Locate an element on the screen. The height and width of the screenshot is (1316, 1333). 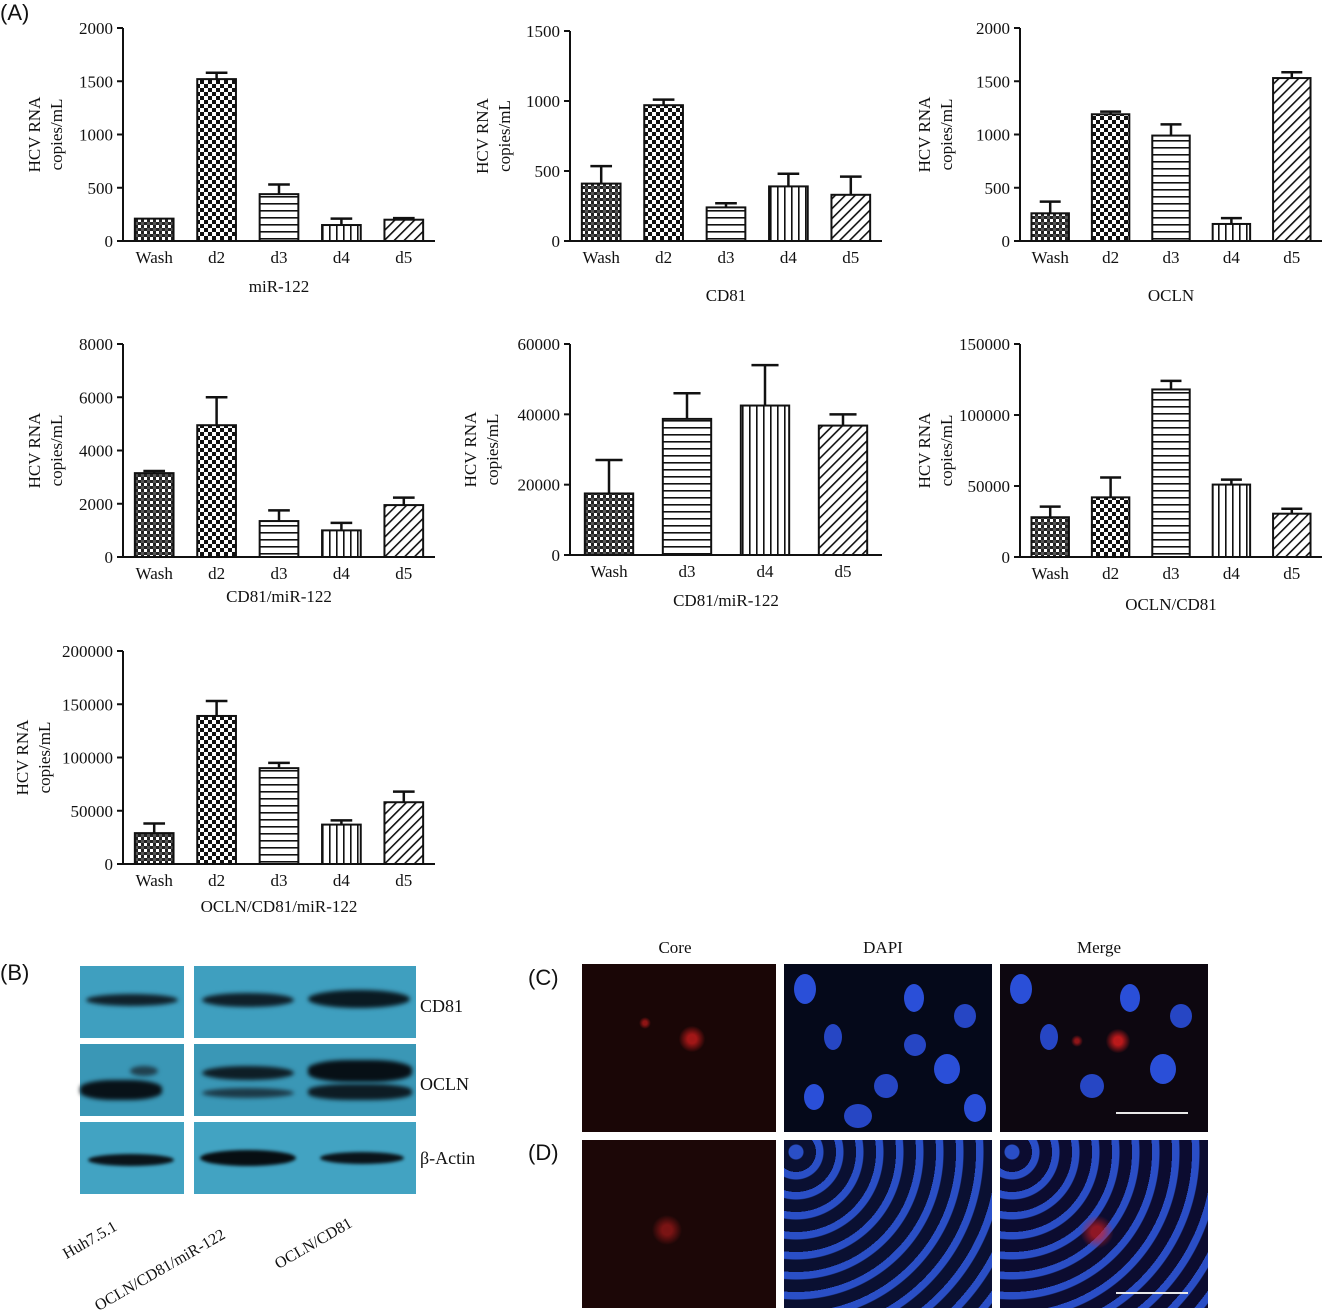
chart-title: OCLN/CD81/miR-122 is located at coordinates (279, 906).